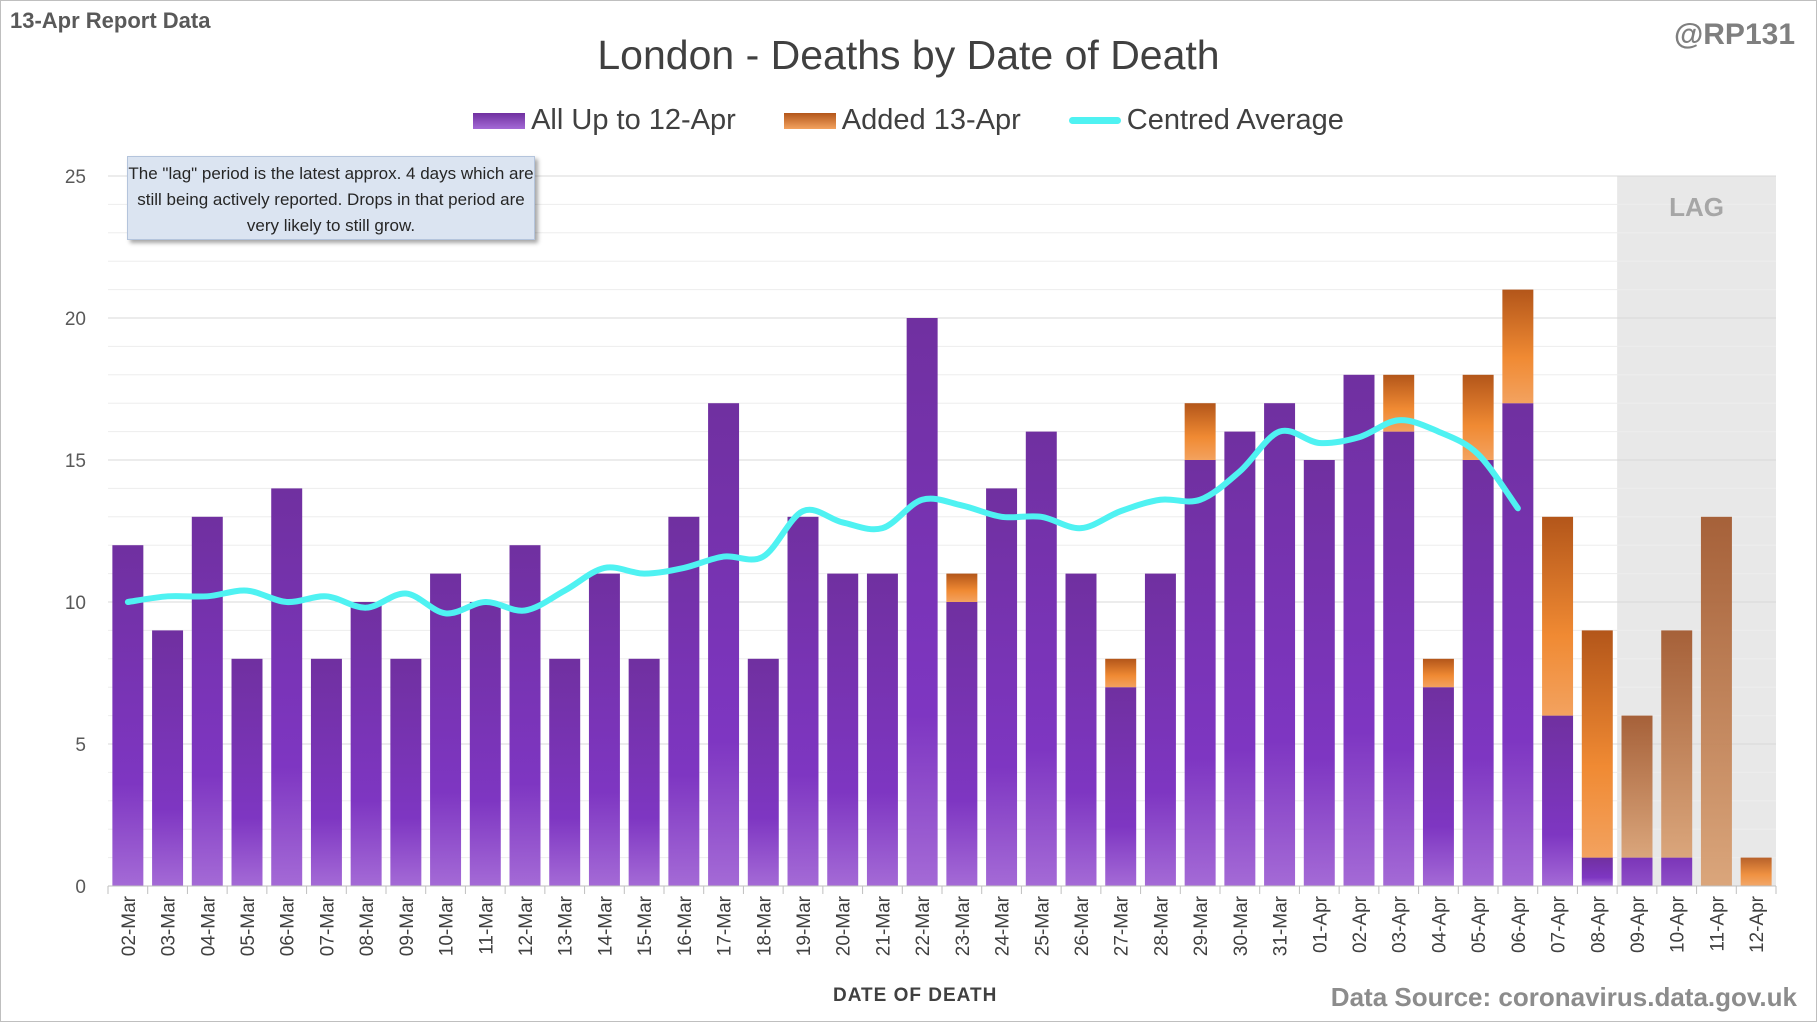 Image resolution: width=1817 pixels, height=1022 pixels. What do you see at coordinates (1003, 925) in the screenshot?
I see `x-tick-label: 24-Mar` at bounding box center [1003, 925].